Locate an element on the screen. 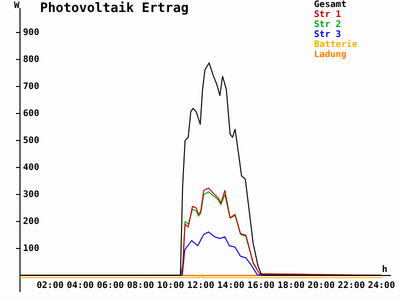 The height and width of the screenshot is (300, 400). y-tick-label: 800 is located at coordinates (31, 59).